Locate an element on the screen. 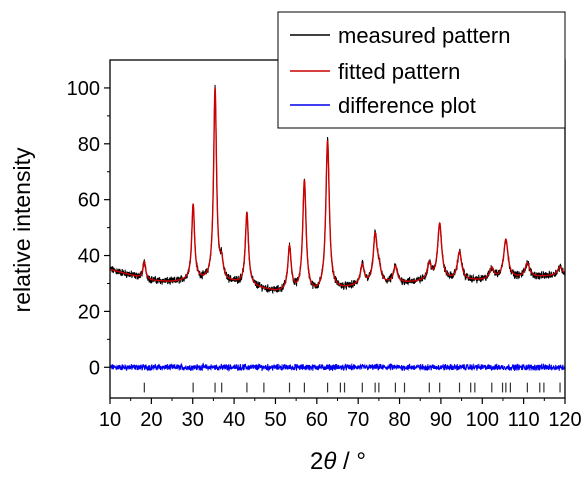 Image resolution: width=587 pixels, height=480 pixels. difference-plot-line is located at coordinates (337, 367).